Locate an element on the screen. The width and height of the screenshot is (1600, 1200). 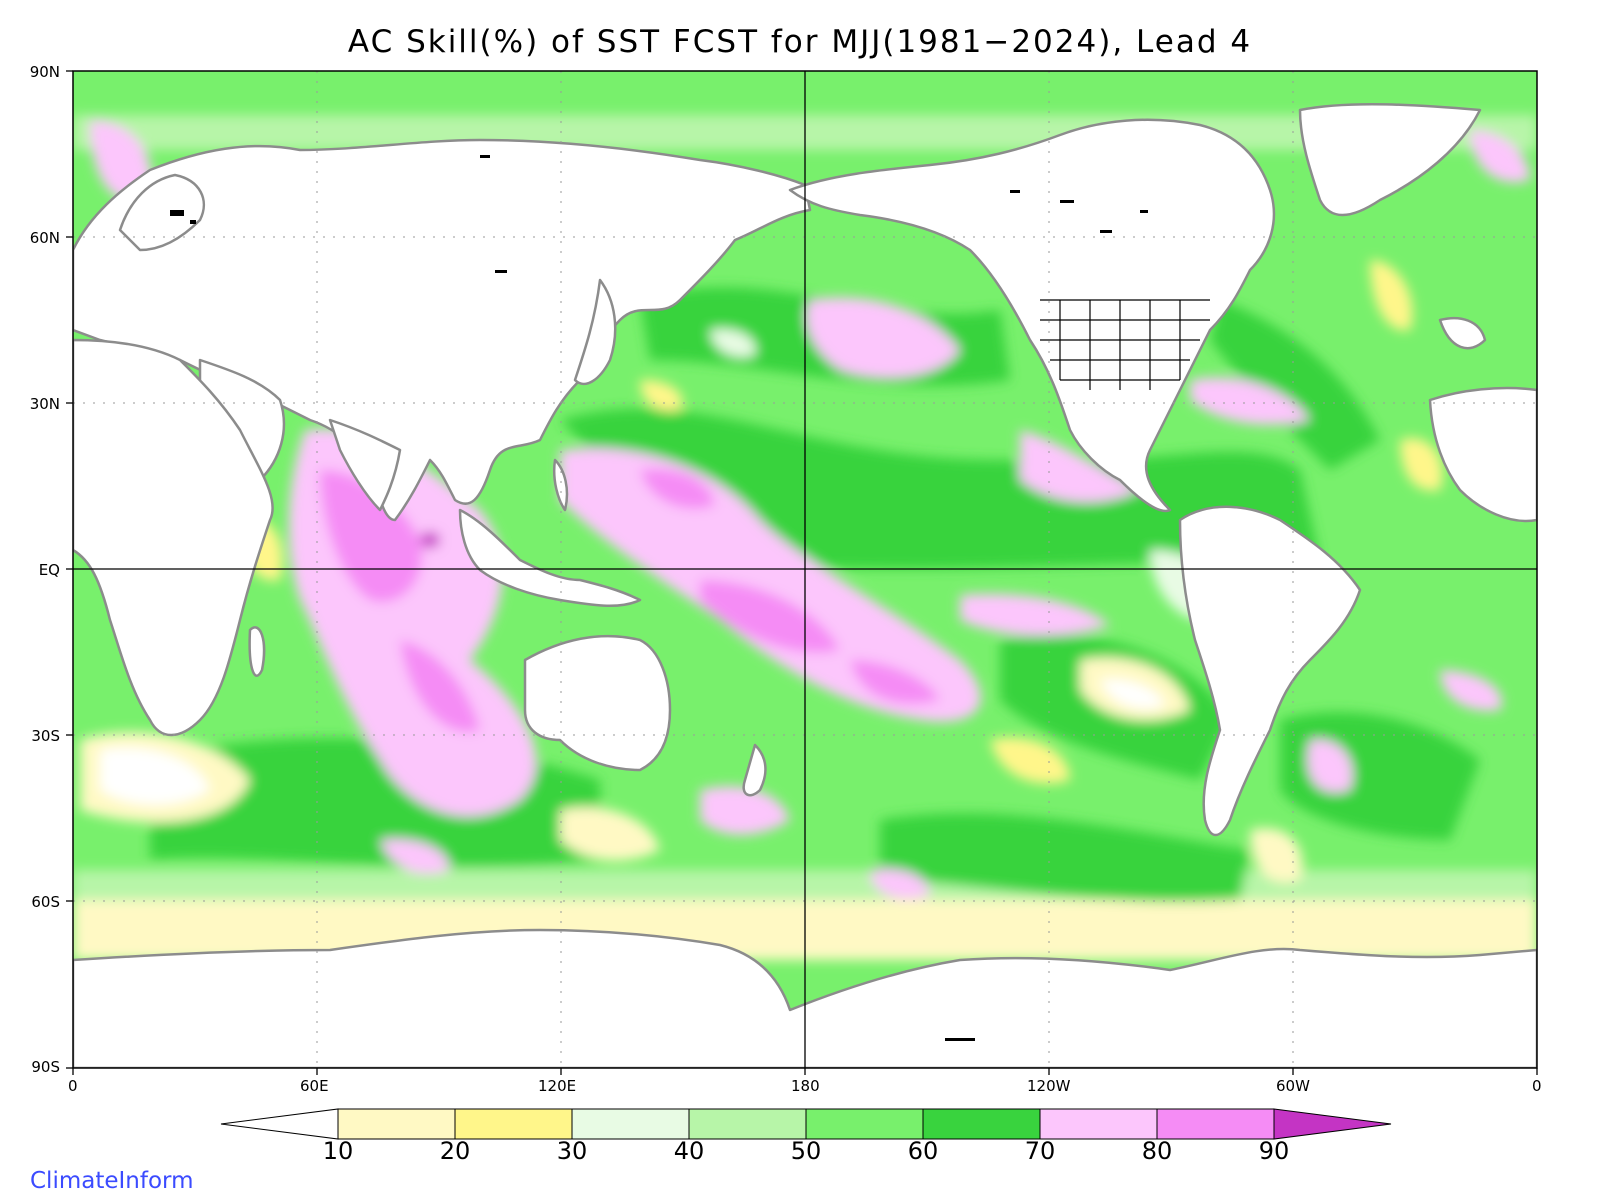
colorbar-label-20: 20 is located at coordinates (455, 1151).